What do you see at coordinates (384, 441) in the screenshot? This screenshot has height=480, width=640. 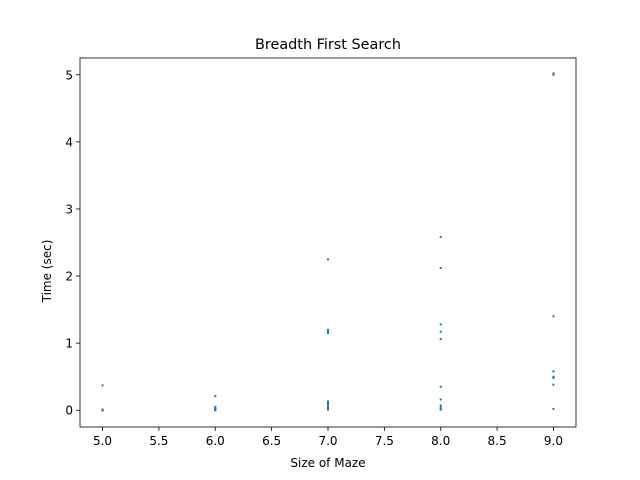 I see `x-tick-label: 7.5` at bounding box center [384, 441].